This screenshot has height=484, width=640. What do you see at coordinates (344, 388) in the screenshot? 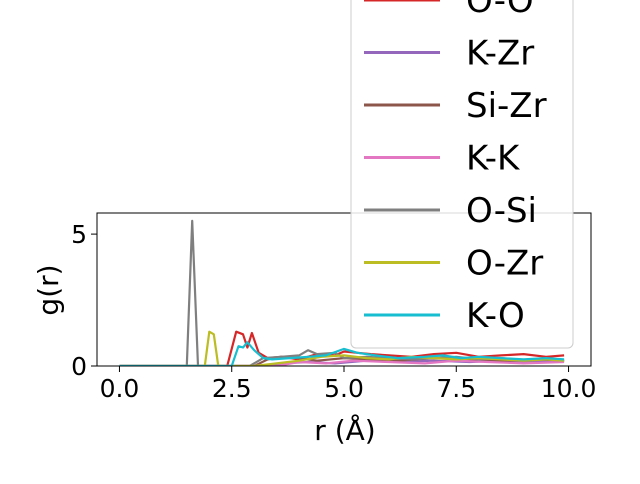
I see `x-tick-label: 5.0` at bounding box center [344, 388].